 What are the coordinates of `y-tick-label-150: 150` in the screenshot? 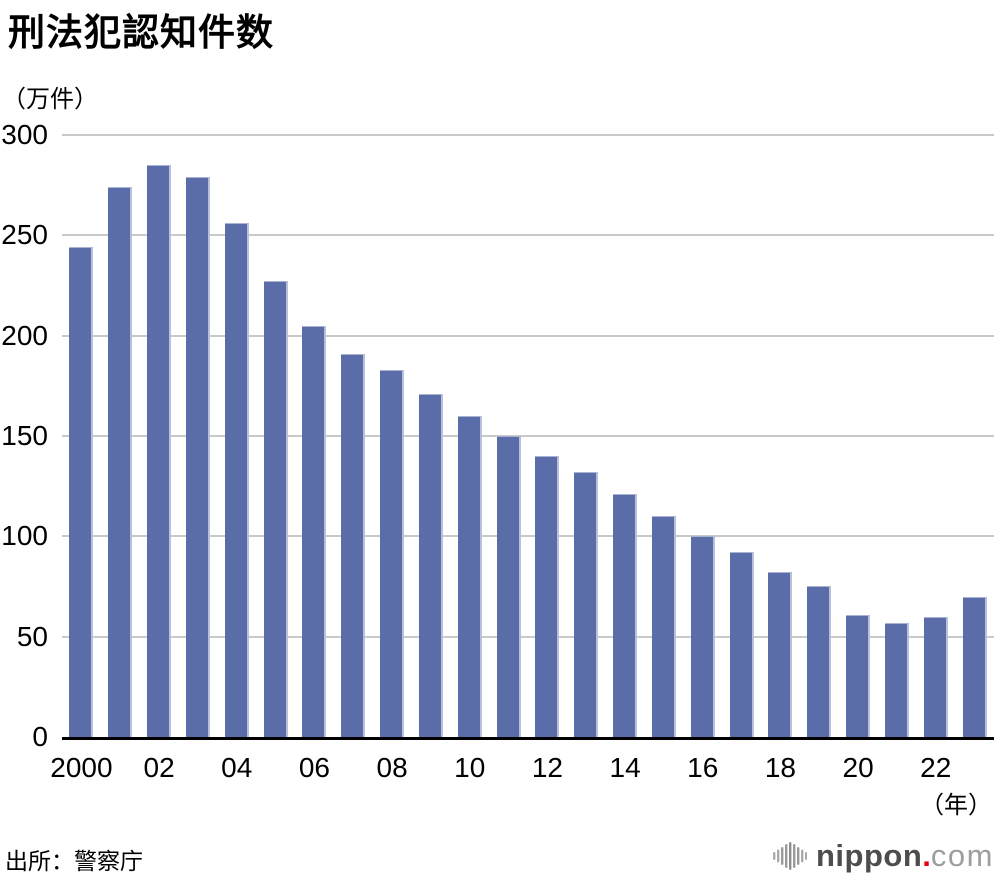 It's located at (24, 435).